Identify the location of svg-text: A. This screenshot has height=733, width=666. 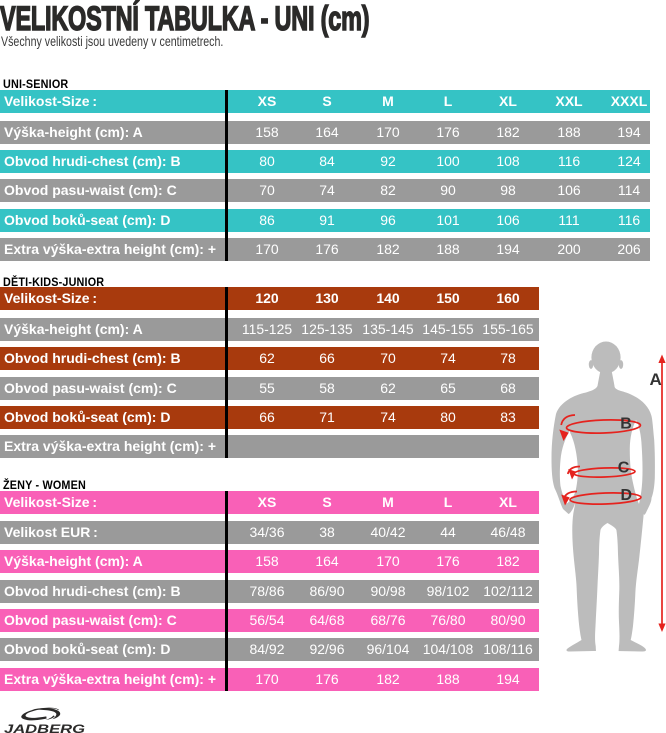
(656, 379).